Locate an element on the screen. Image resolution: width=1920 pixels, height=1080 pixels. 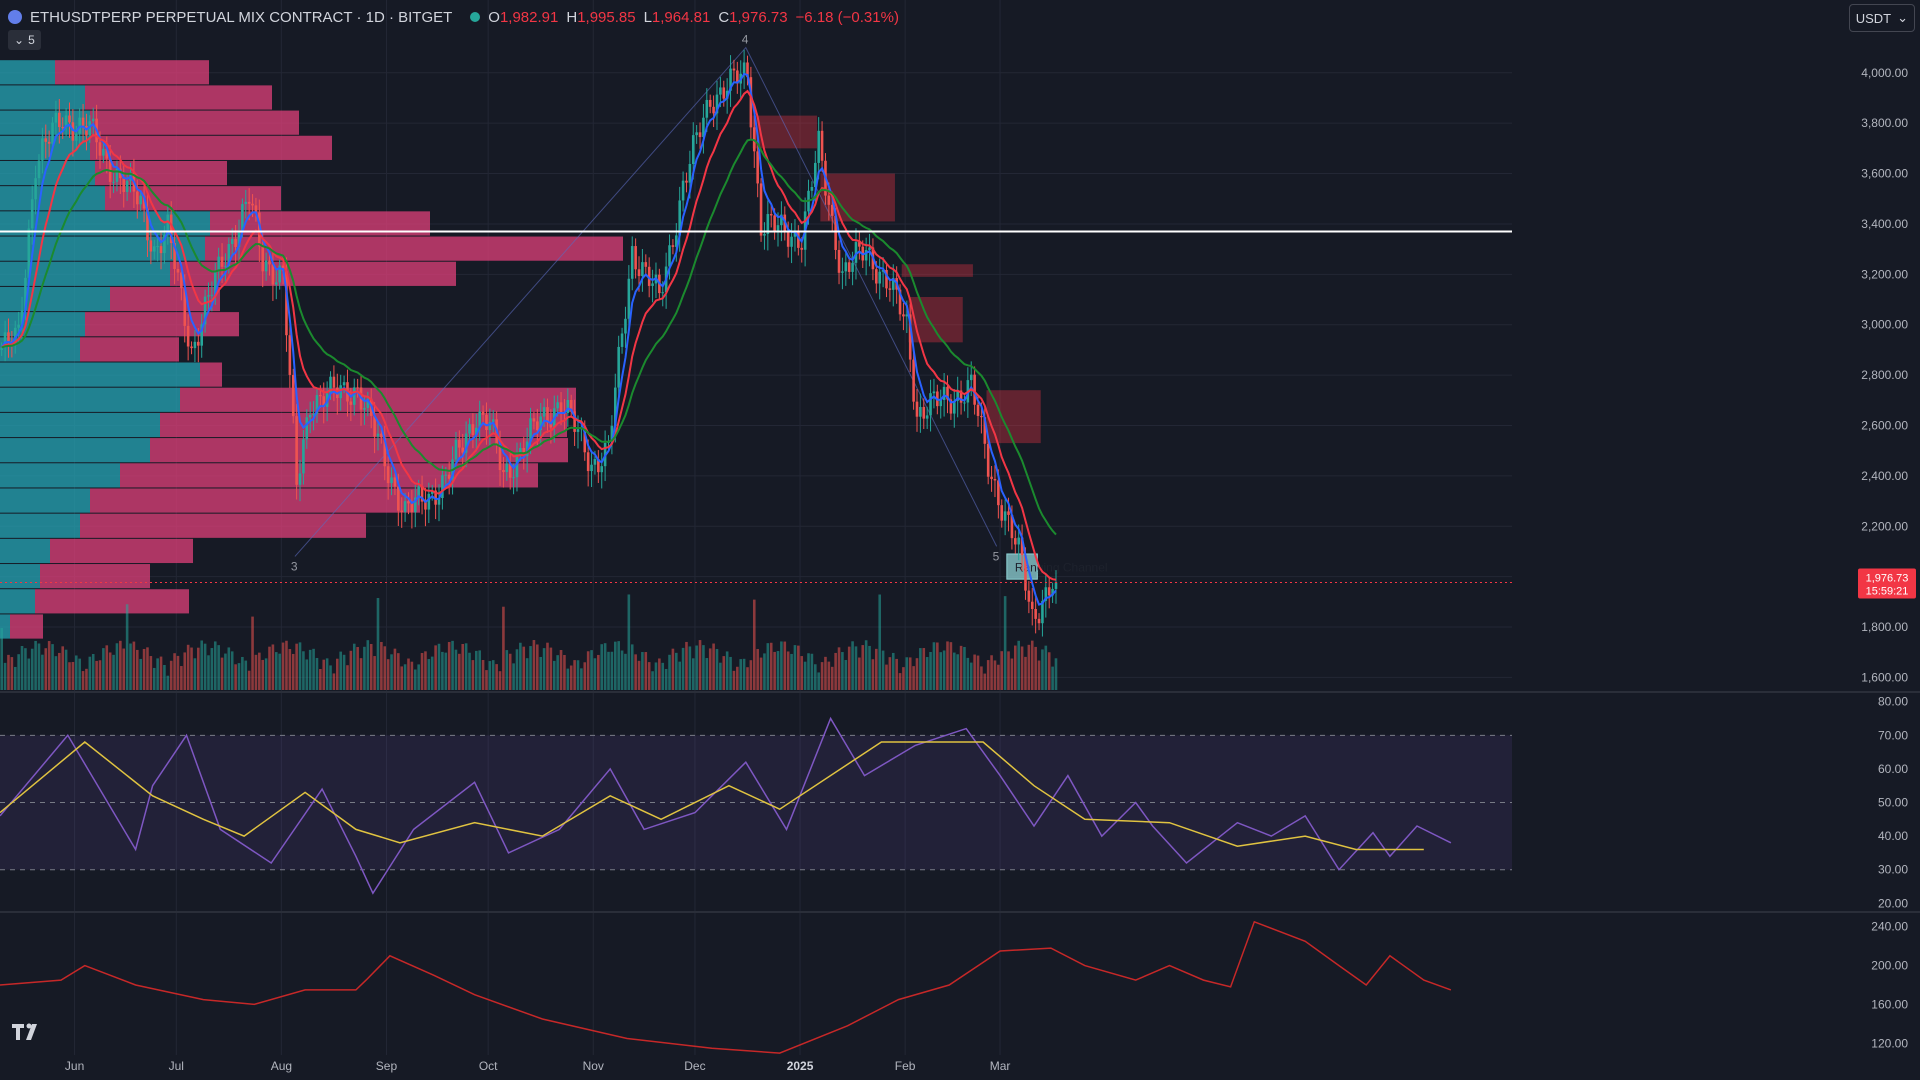
tradingview-logo-icon is located at coordinates (28, 1031).